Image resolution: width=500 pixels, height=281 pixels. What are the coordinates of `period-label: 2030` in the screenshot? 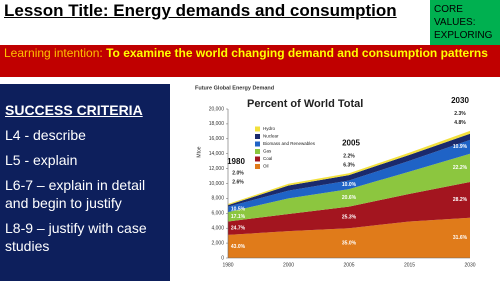 It's located at (460, 100).